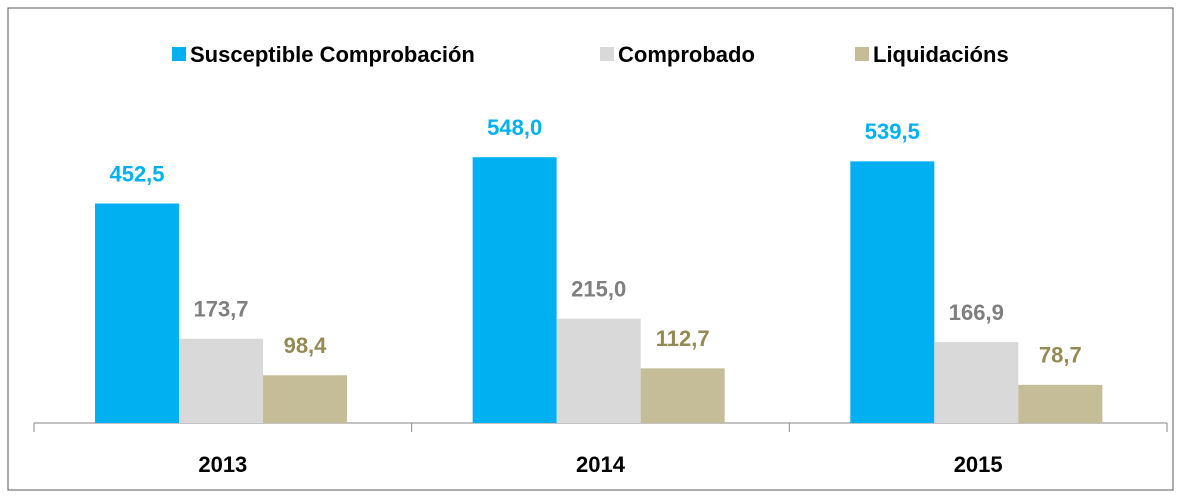 This screenshot has height=500, width=1181. I want to click on x-tick-label: 2015, so click(978, 464).